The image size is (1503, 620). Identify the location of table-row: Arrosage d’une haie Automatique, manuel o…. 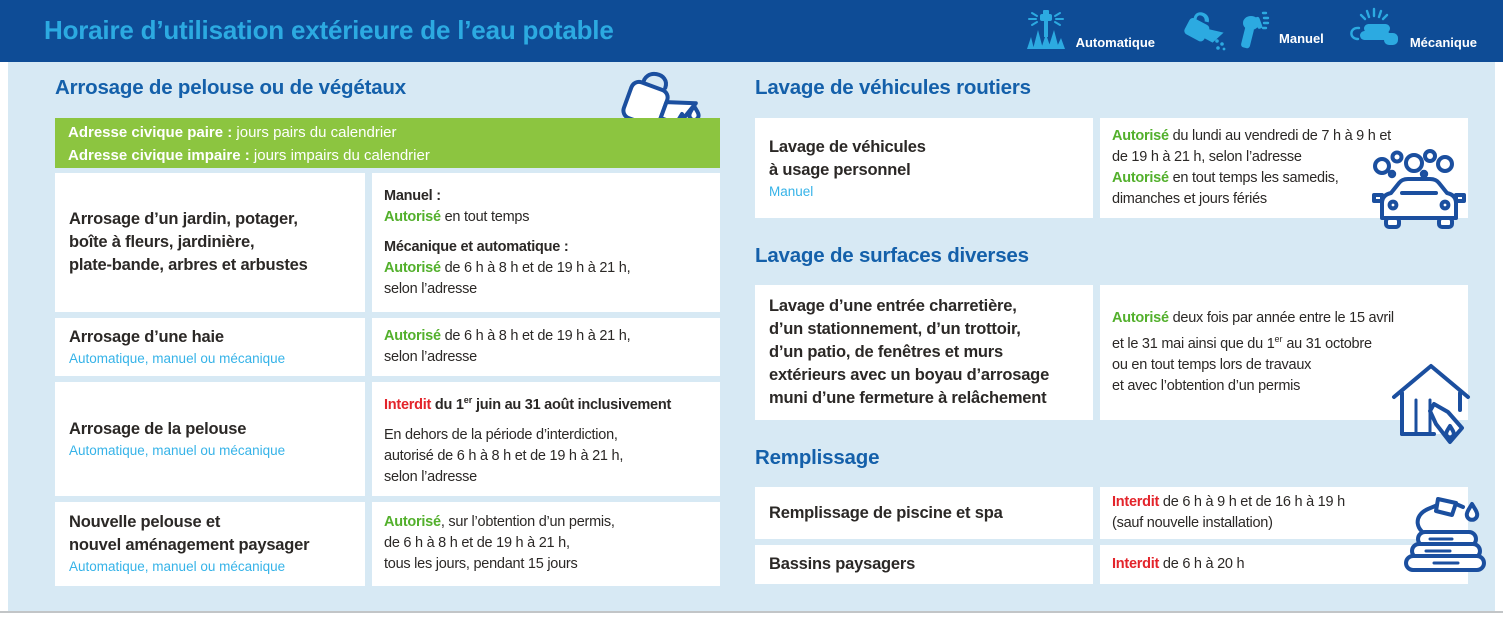
(387, 347).